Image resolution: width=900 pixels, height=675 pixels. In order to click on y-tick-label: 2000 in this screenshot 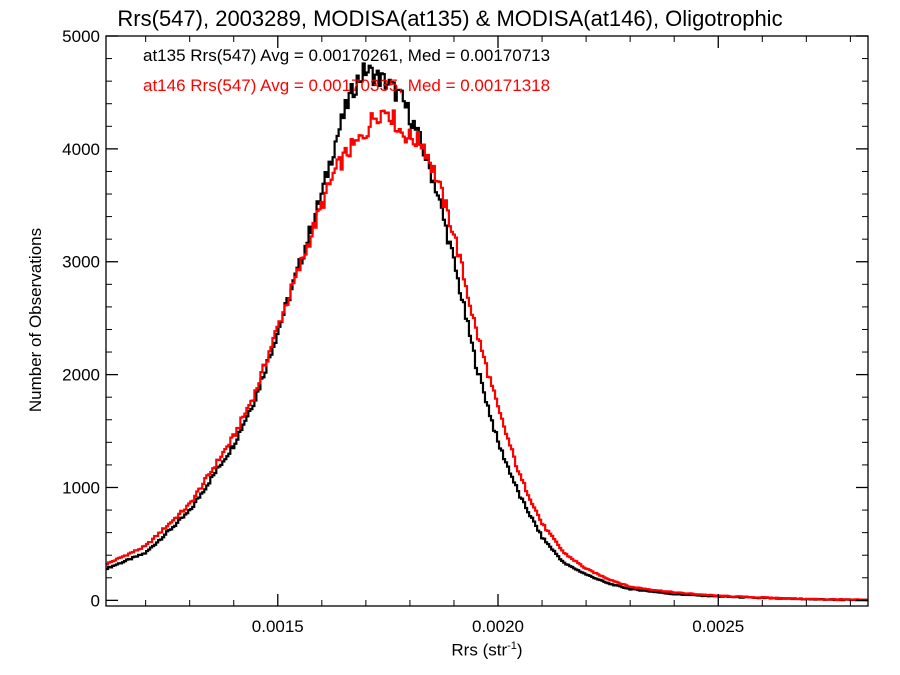, I will do `click(81, 375)`.